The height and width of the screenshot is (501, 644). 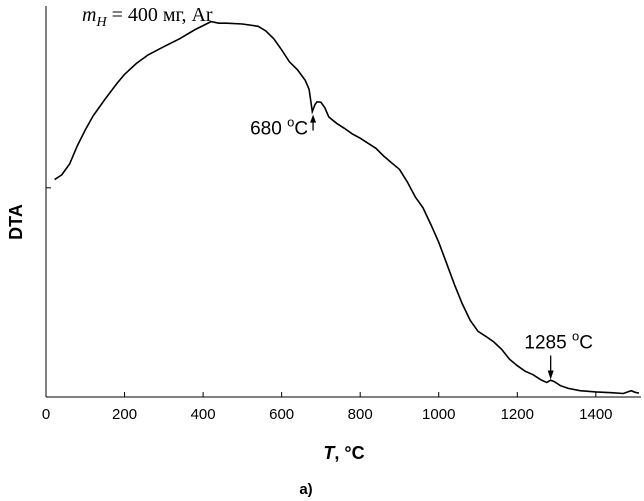 What do you see at coordinates (438, 414) in the screenshot?
I see `x-tick-label: 1000` at bounding box center [438, 414].